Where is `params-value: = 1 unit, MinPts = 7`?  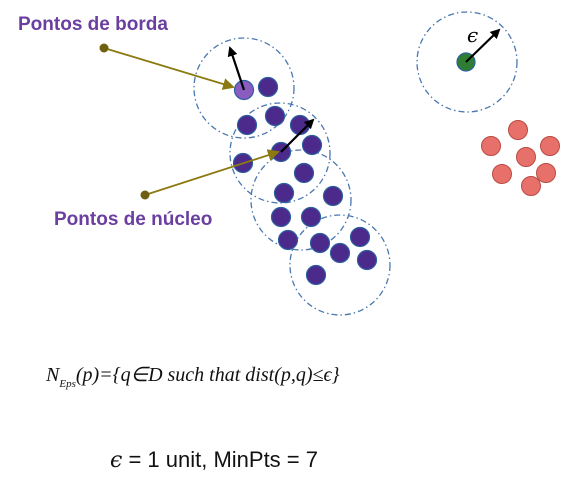
params-value: = 1 unit, MinPts = 7 is located at coordinates (220, 459).